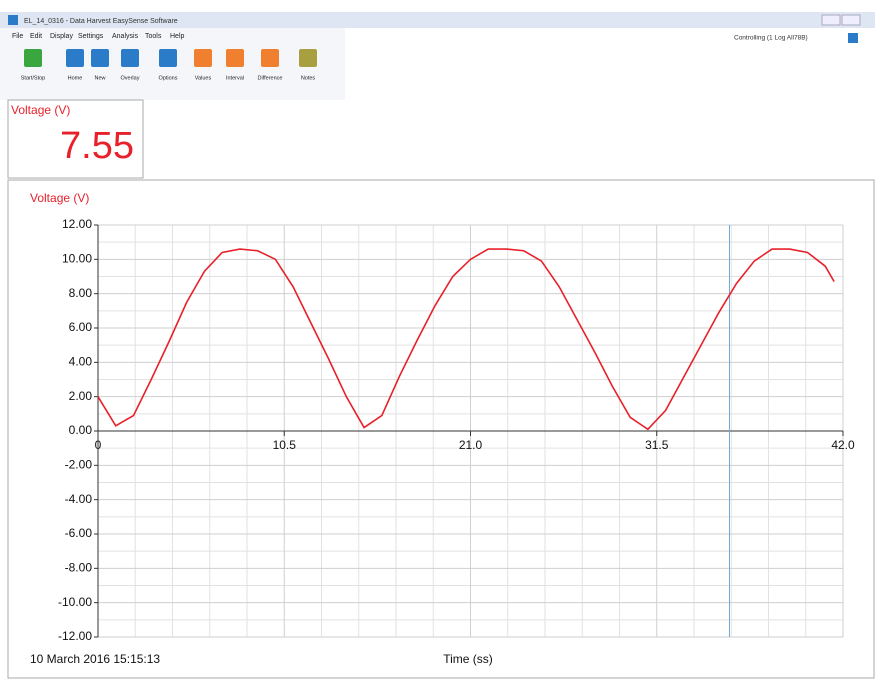 This screenshot has width=875, height=679. I want to click on title-bar, so click(437, 20).